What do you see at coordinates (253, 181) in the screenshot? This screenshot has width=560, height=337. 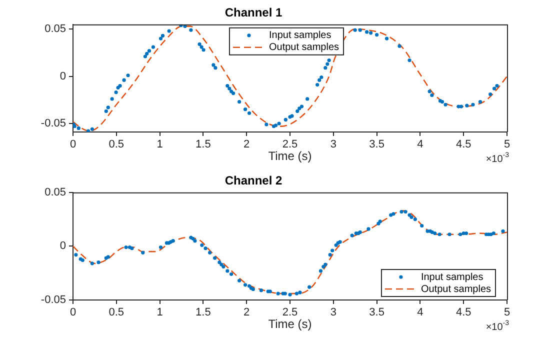 I see `chart-title: Channel 2` at bounding box center [253, 181].